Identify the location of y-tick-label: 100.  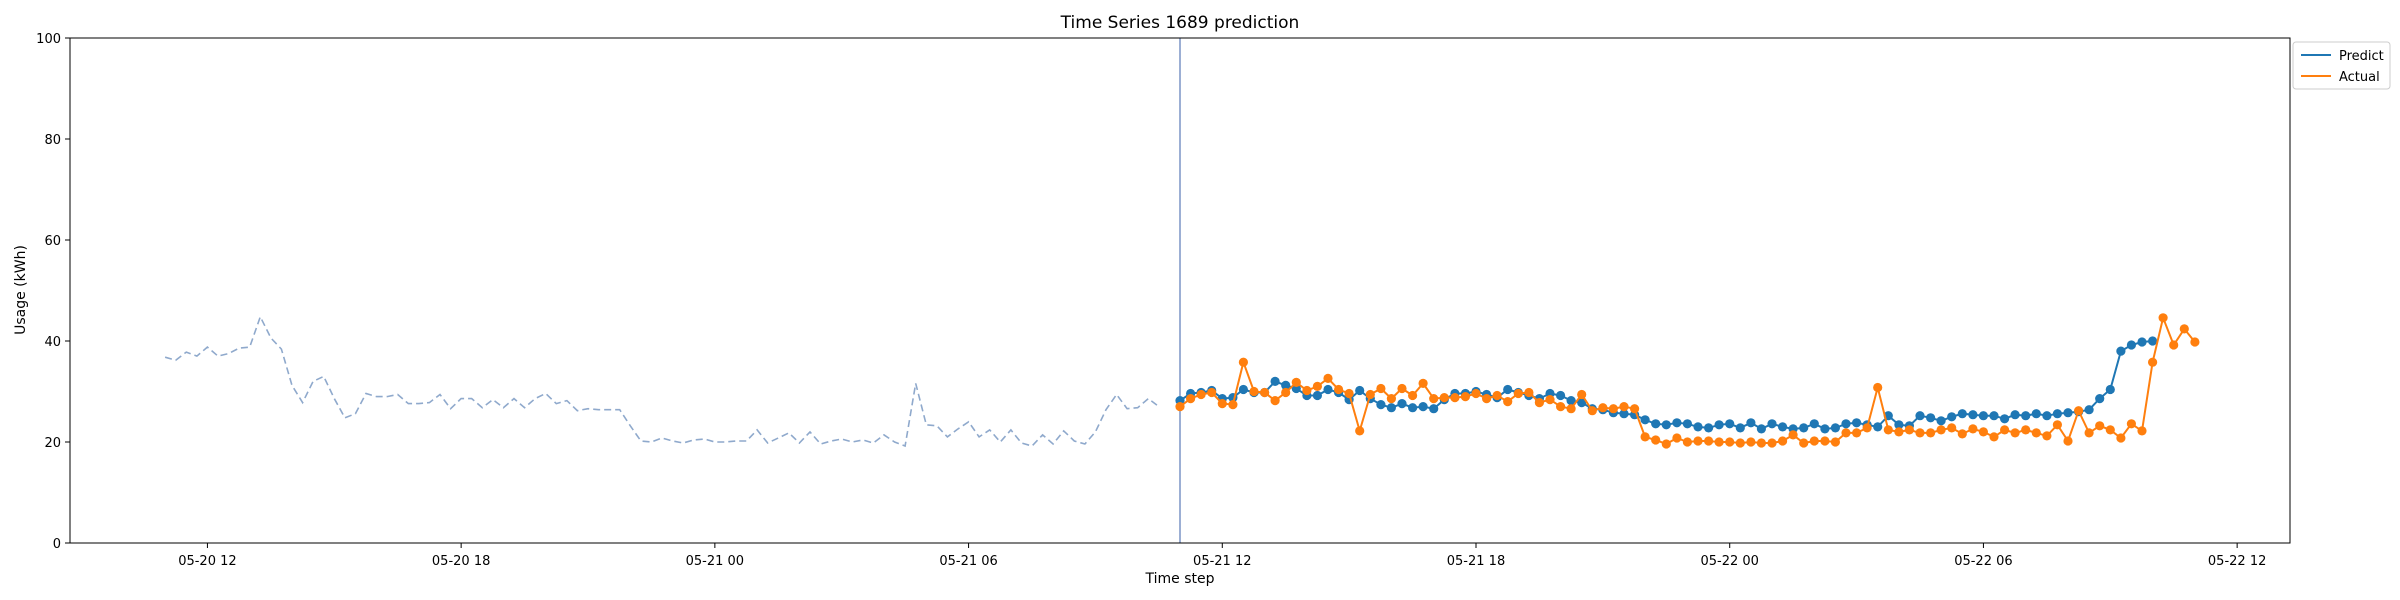
(48, 39).